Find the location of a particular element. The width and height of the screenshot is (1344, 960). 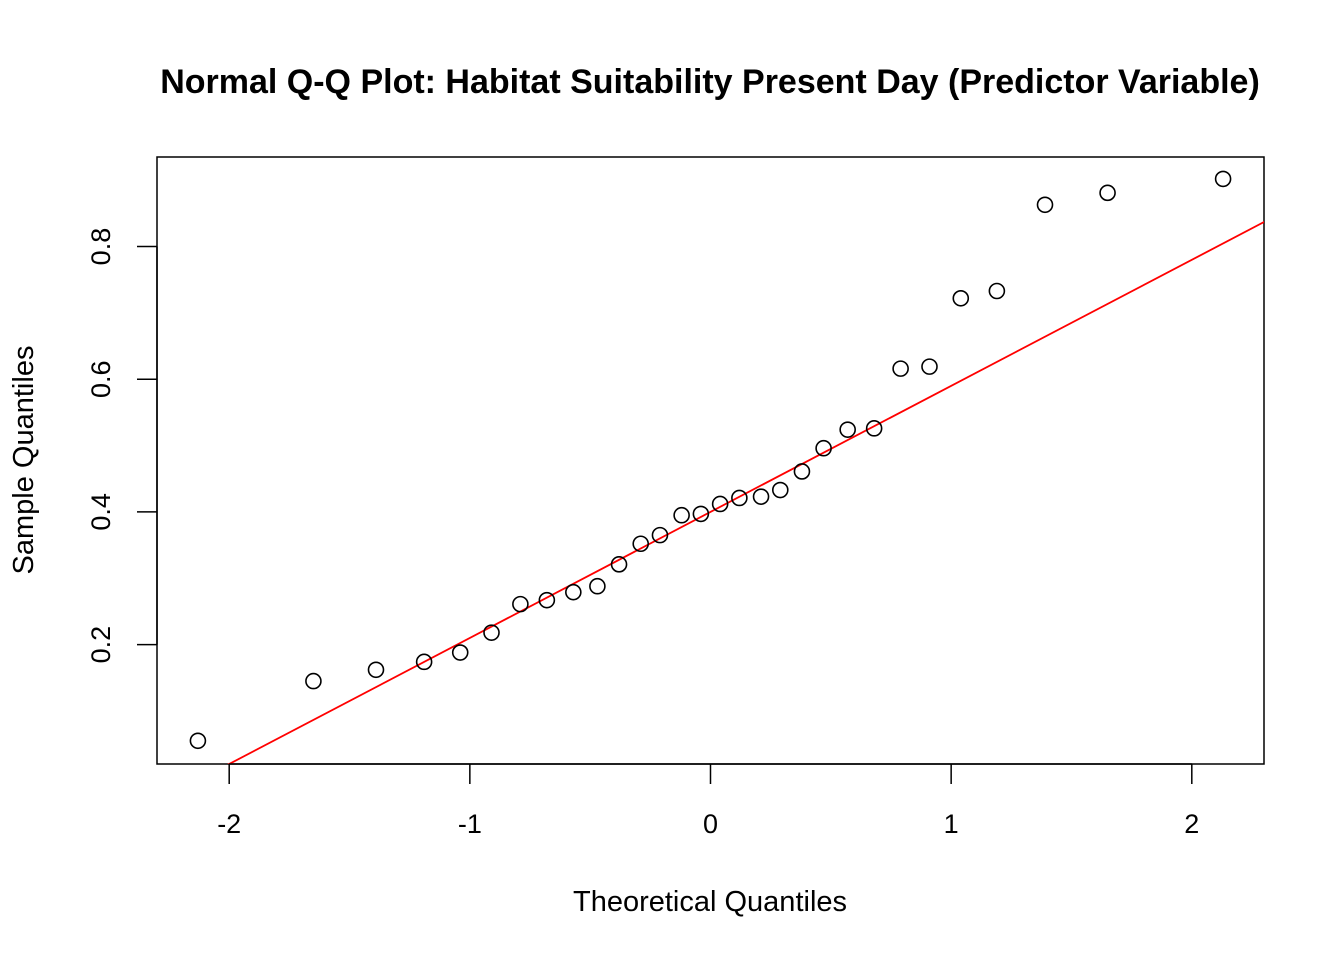

y-tick-label: 0.2 is located at coordinates (101, 645).